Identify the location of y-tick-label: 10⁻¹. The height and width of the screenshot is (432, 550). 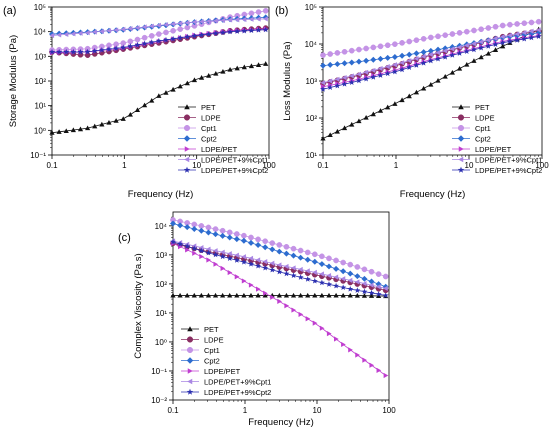
(38, 155).